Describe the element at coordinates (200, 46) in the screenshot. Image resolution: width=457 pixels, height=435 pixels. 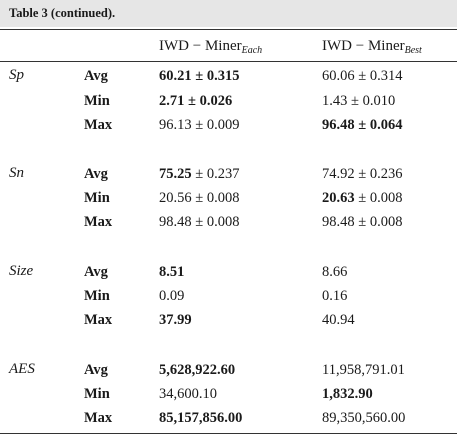
I see `column-header-each-text: IWD − Miner` at that location.